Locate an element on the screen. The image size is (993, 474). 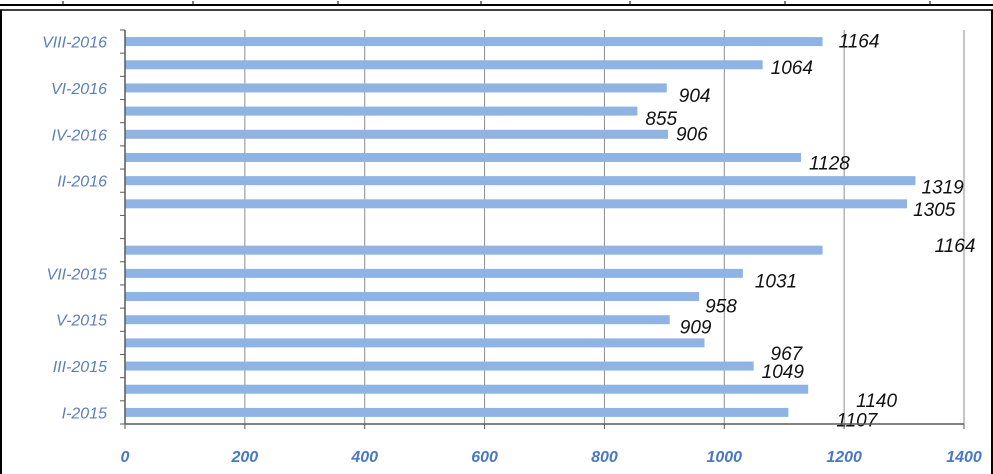
data-label-10: 1031 is located at coordinates (776, 281).